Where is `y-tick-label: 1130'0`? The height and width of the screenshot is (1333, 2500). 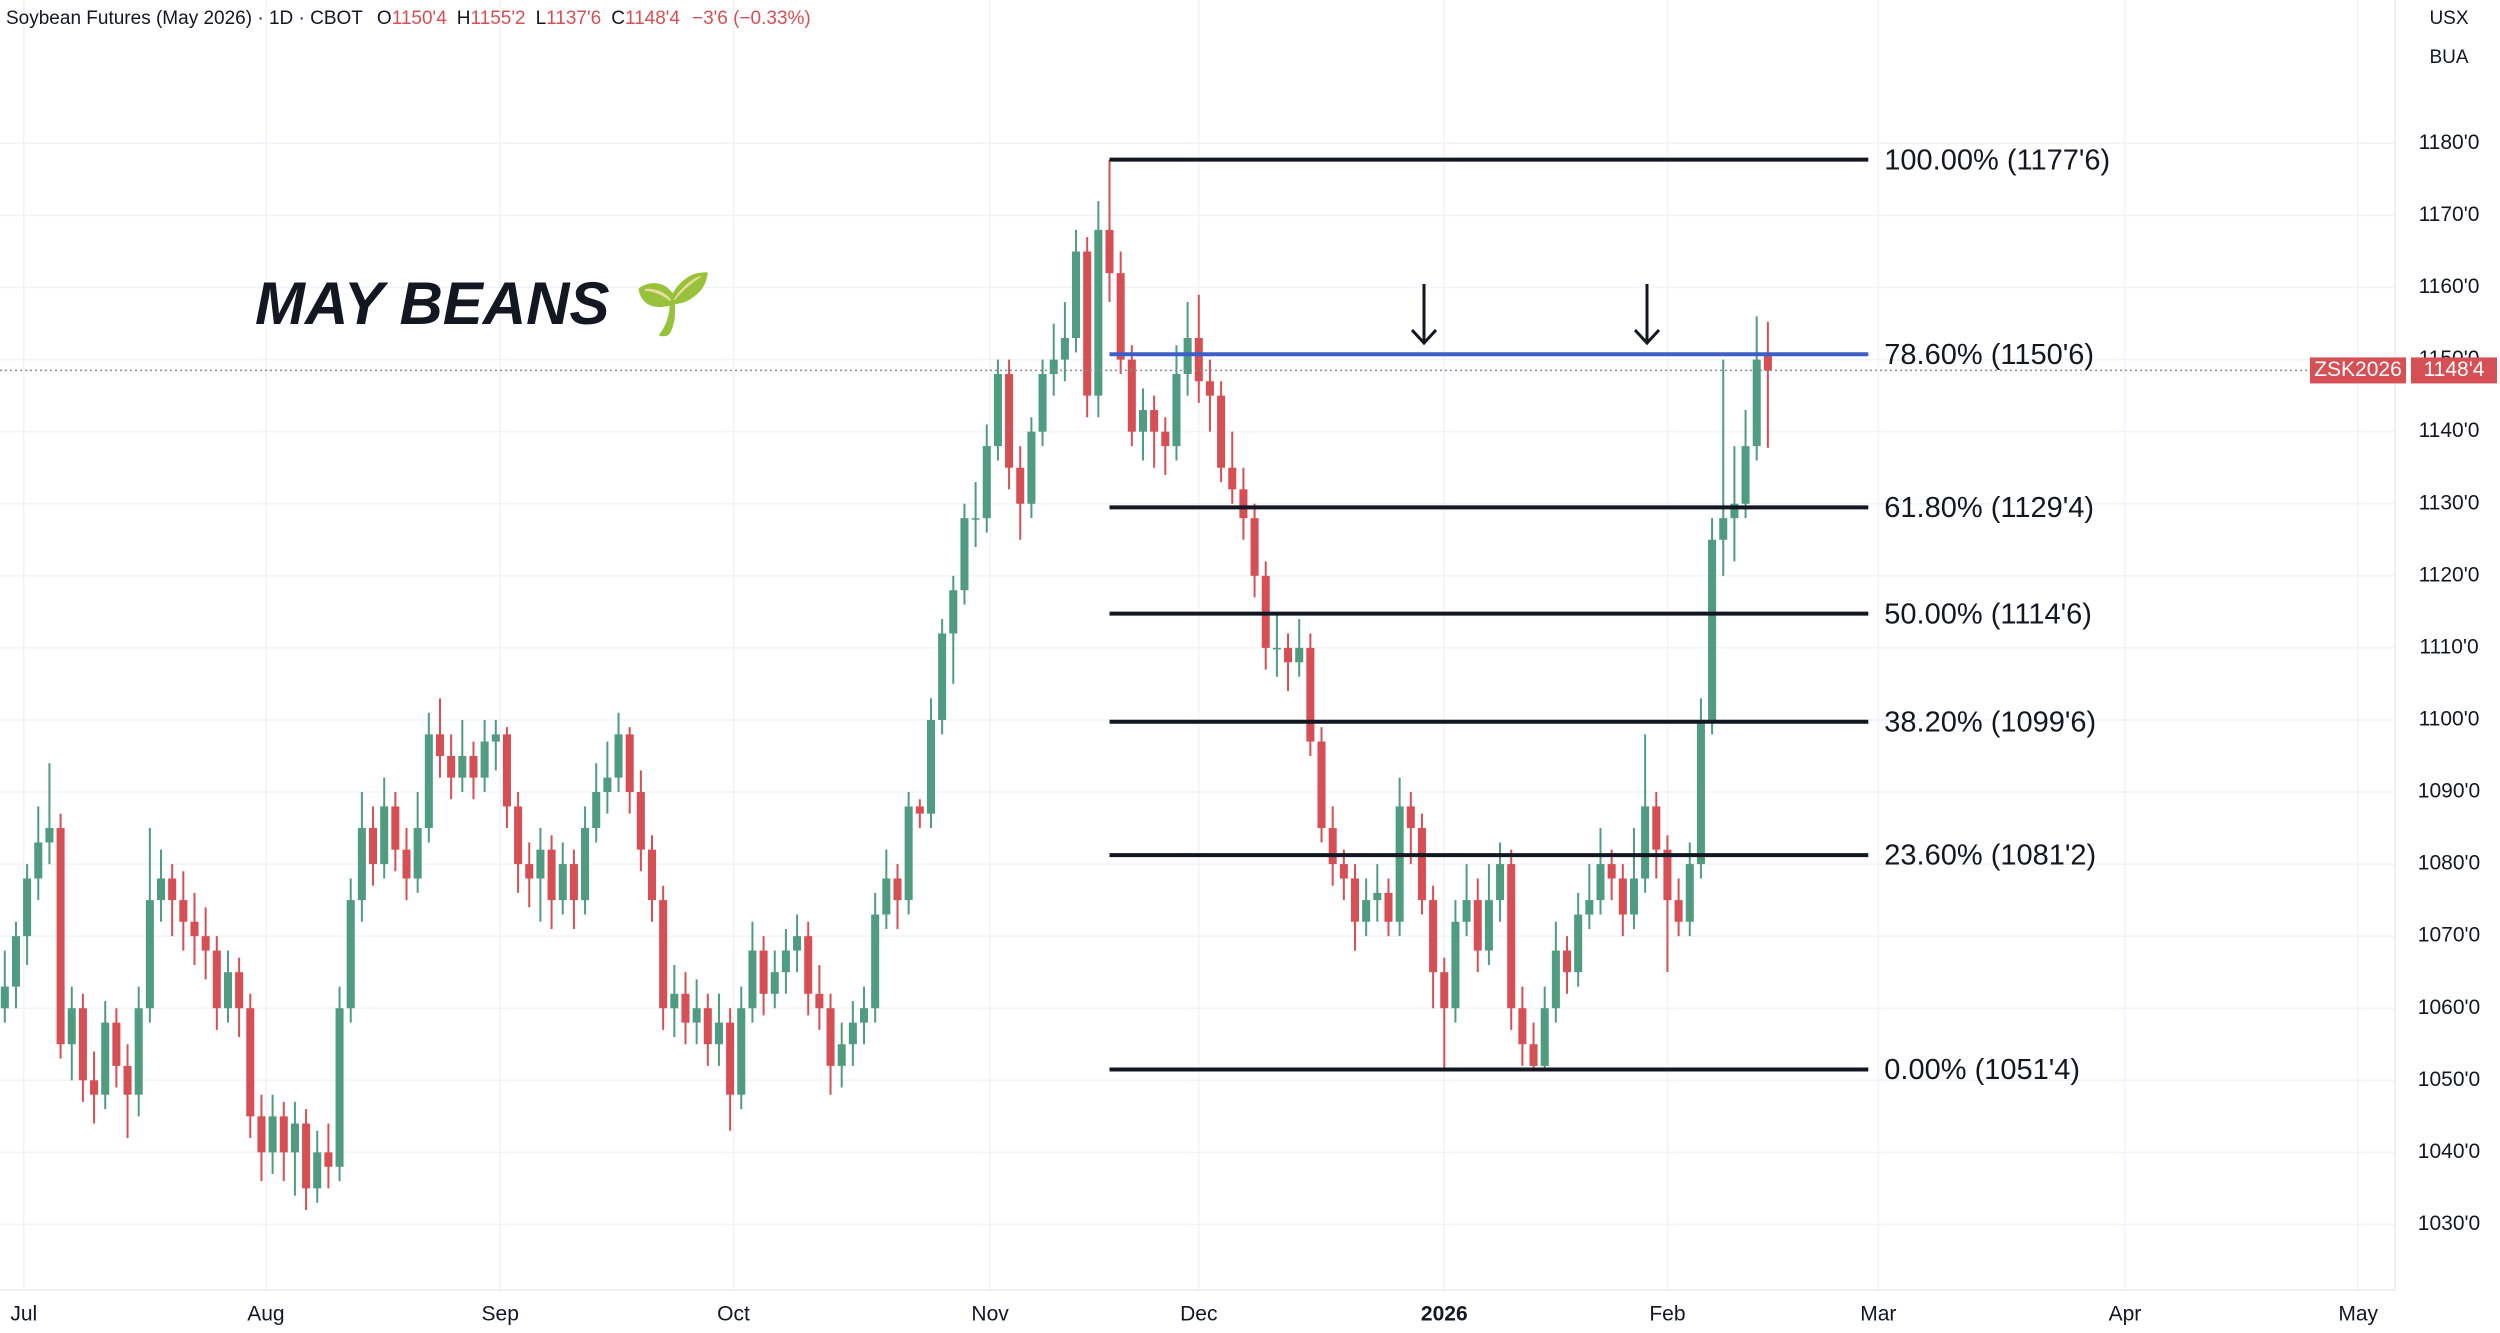 y-tick-label: 1130'0 is located at coordinates (2449, 502).